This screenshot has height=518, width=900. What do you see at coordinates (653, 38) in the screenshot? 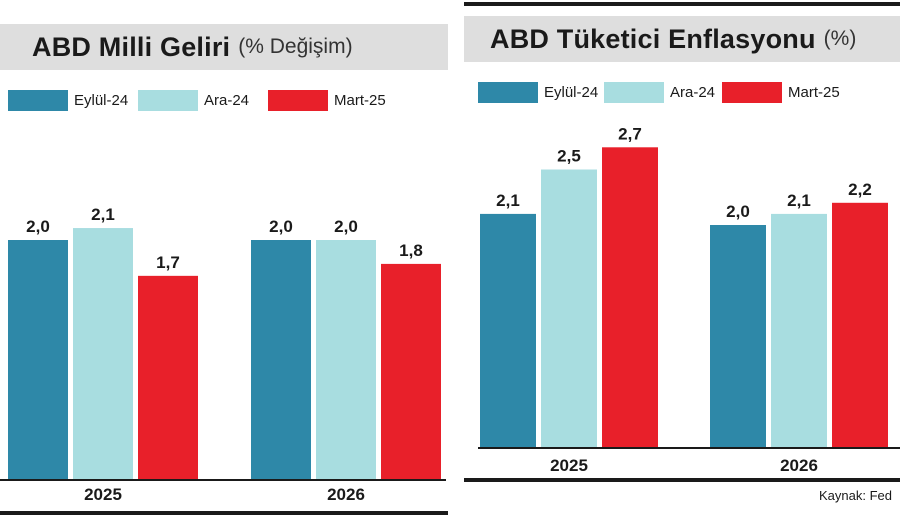
I see `cpi-chart-title: ABD Tüketici Enflasyonu` at bounding box center [653, 38].